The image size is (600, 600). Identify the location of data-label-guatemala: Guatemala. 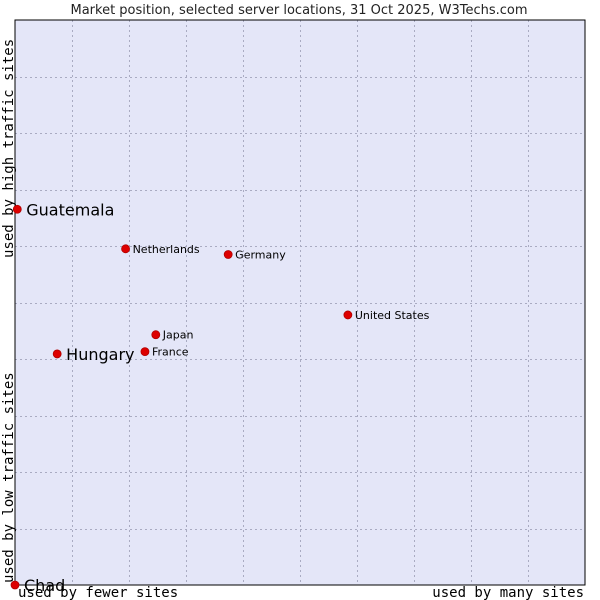
(70, 209).